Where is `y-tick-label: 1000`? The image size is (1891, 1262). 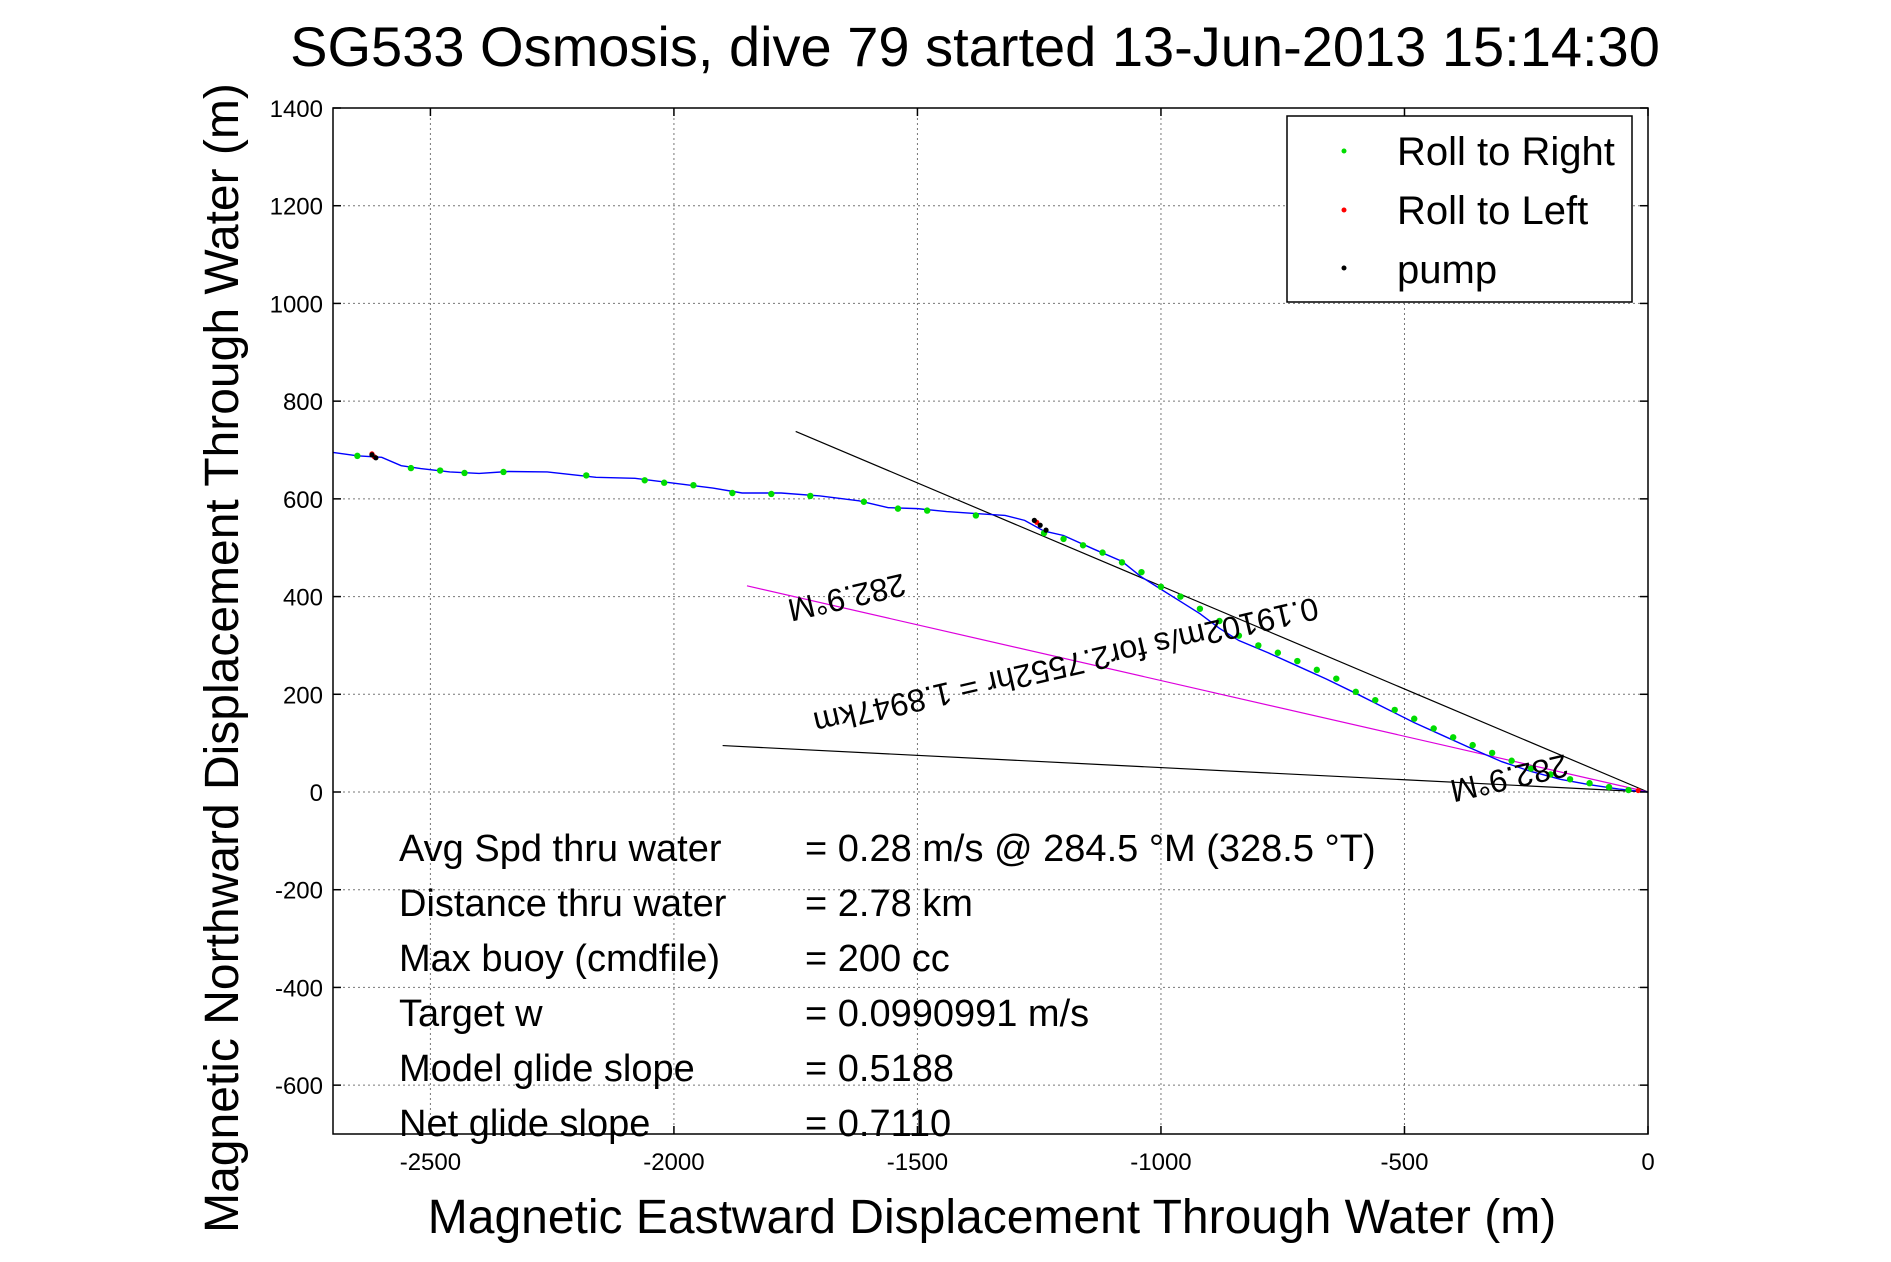 y-tick-label: 1000 is located at coordinates (296, 304).